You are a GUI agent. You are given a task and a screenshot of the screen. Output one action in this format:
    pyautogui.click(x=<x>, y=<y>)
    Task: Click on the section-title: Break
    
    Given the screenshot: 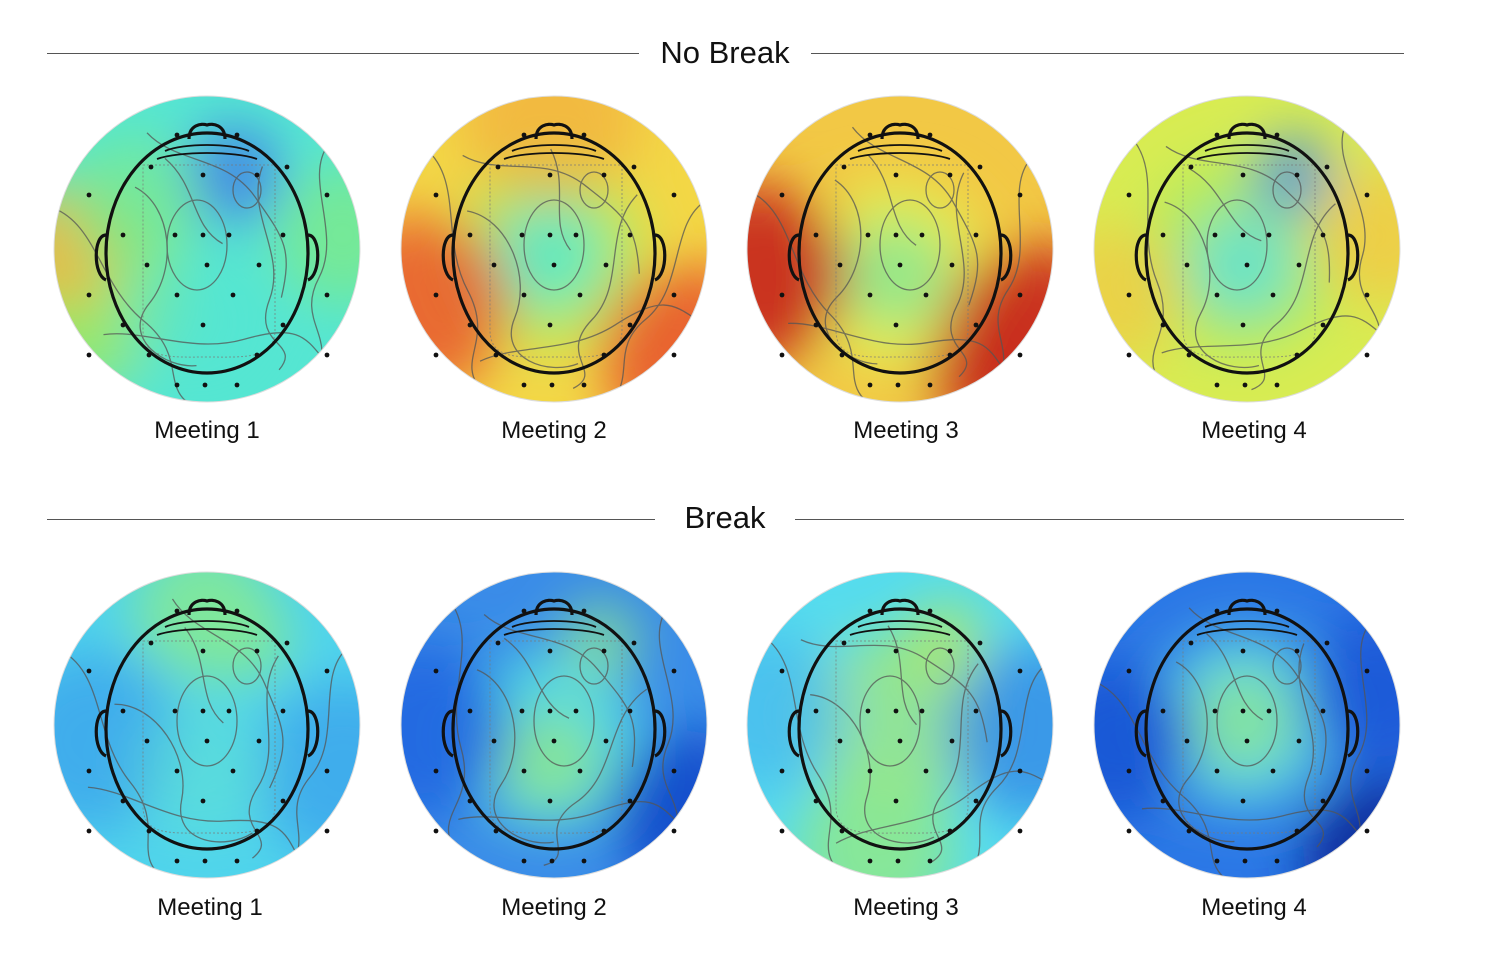 What is the action you would take?
    pyautogui.click(x=725, y=517)
    